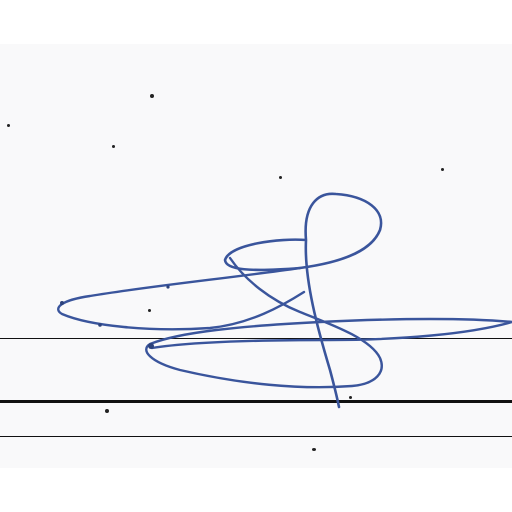  I want to click on baseline-line, so click(256, 401).